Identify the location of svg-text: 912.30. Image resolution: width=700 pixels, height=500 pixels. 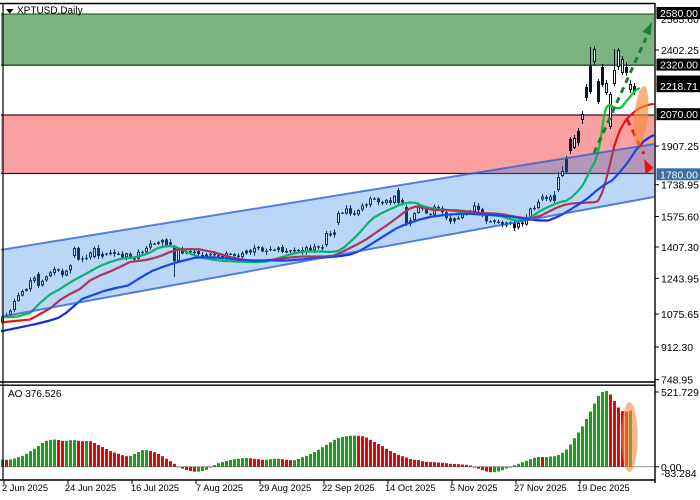
(677, 348).